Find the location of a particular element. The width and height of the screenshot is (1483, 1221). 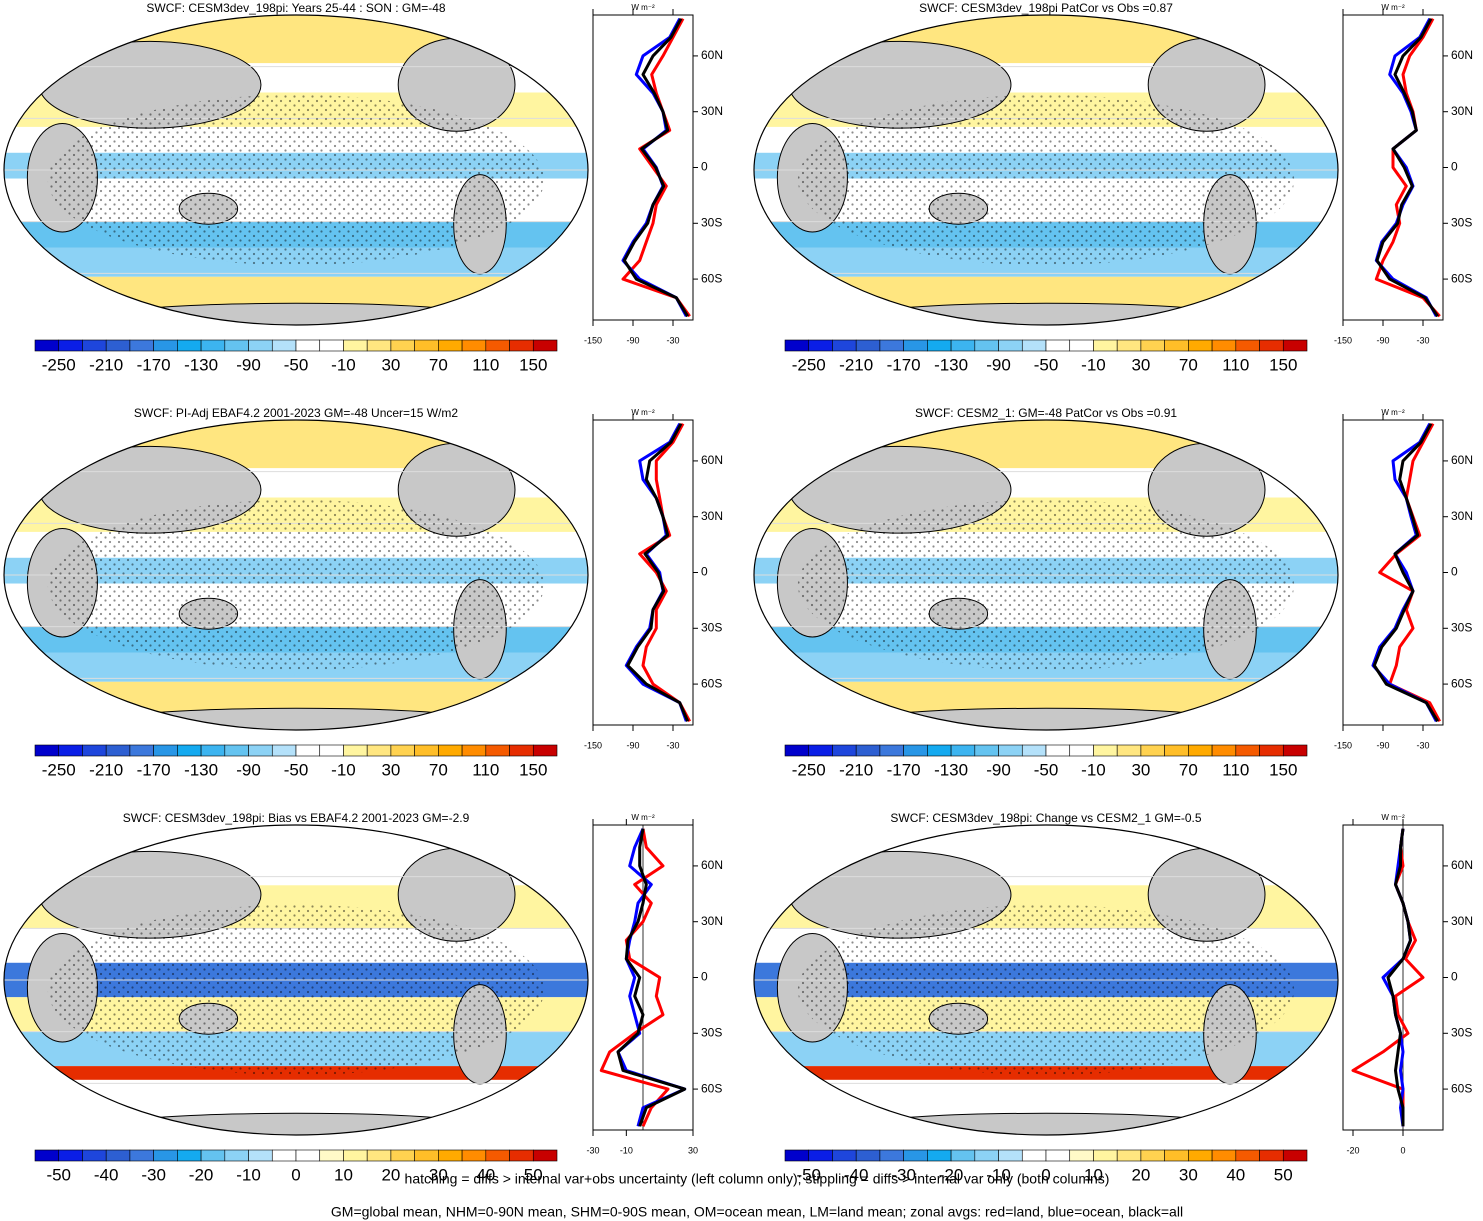

colorbar-tick-label: 150 is located at coordinates (533, 364).